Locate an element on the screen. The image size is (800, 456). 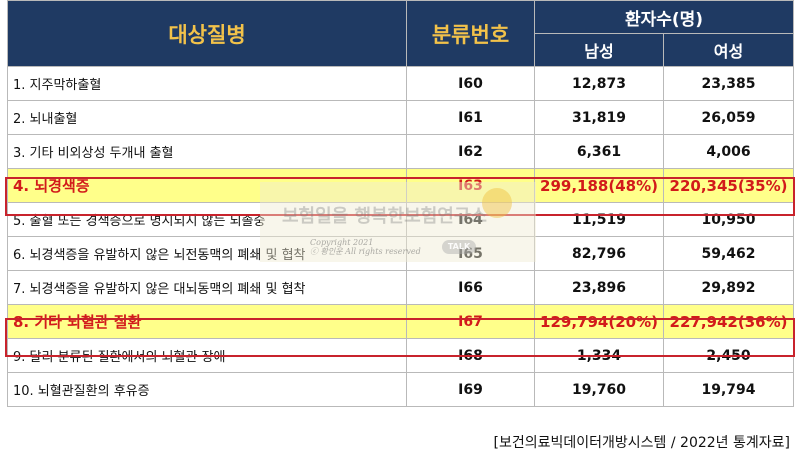
source-caption: [보건의료빅데이터개방시스템 / 2022년 통계자료] is located at coordinates (641, 443).